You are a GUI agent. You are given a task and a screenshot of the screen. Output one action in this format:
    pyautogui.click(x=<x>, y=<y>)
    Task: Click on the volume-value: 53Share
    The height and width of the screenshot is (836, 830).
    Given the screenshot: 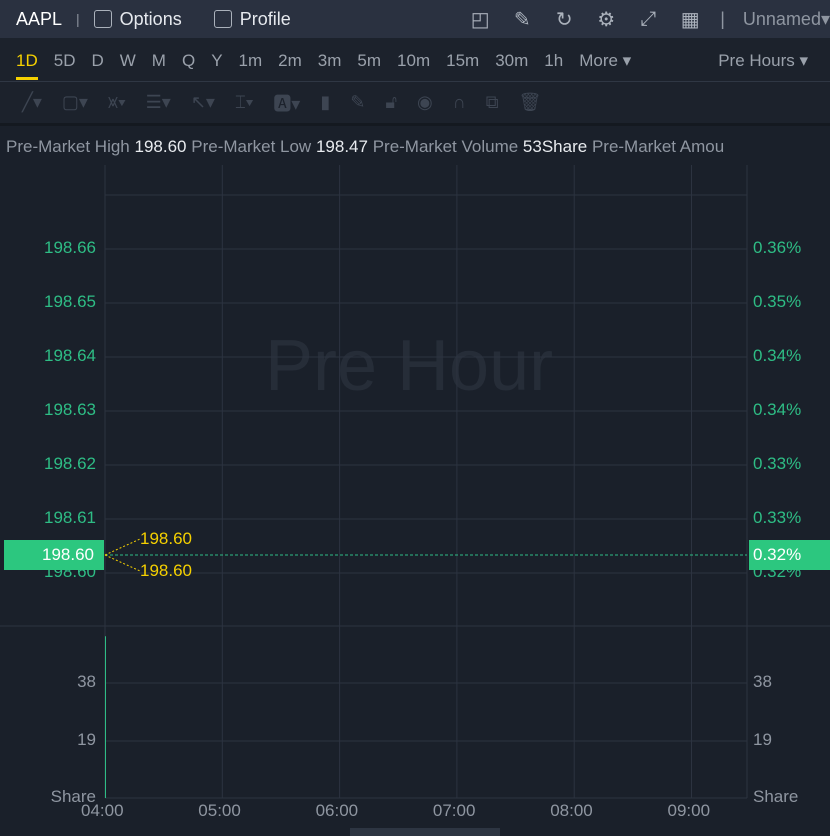 What is the action you would take?
    pyautogui.click(x=555, y=146)
    